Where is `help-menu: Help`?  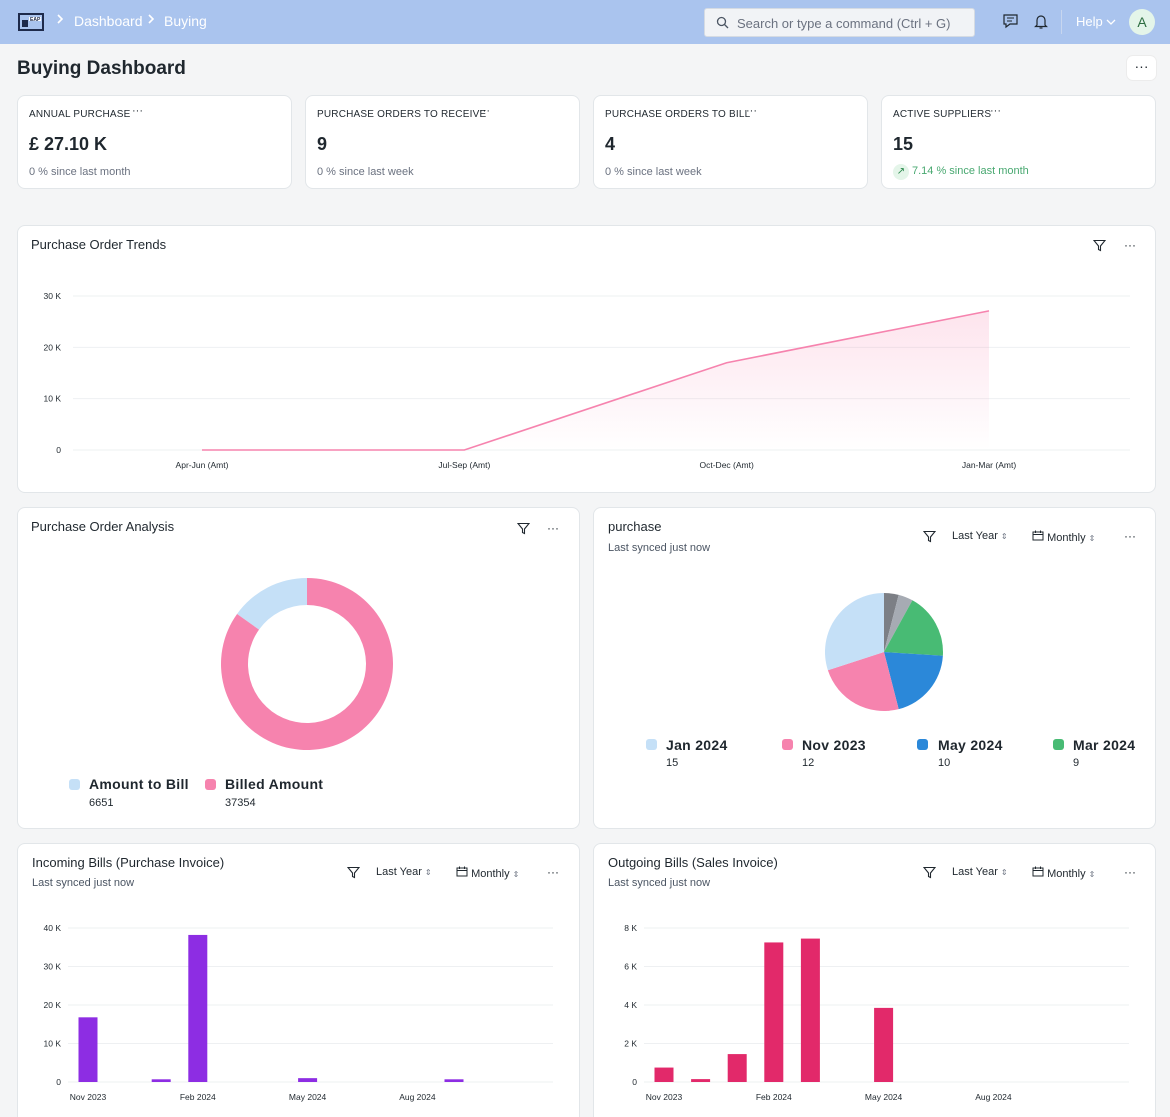
help-menu: Help is located at coordinates (1096, 21).